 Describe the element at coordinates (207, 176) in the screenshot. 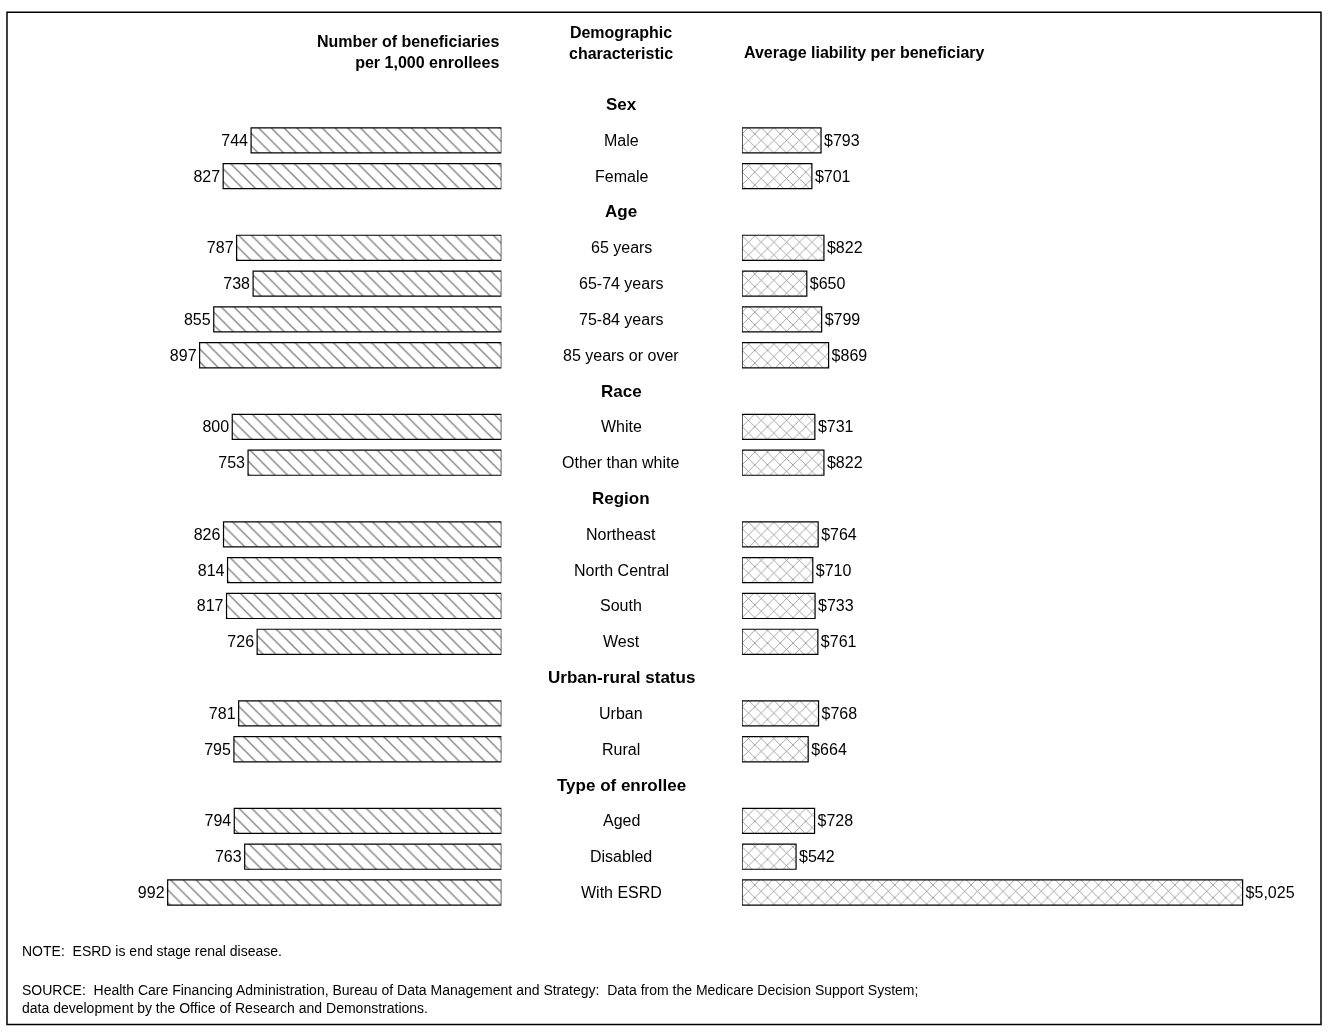

I see `data-label: 827` at that location.